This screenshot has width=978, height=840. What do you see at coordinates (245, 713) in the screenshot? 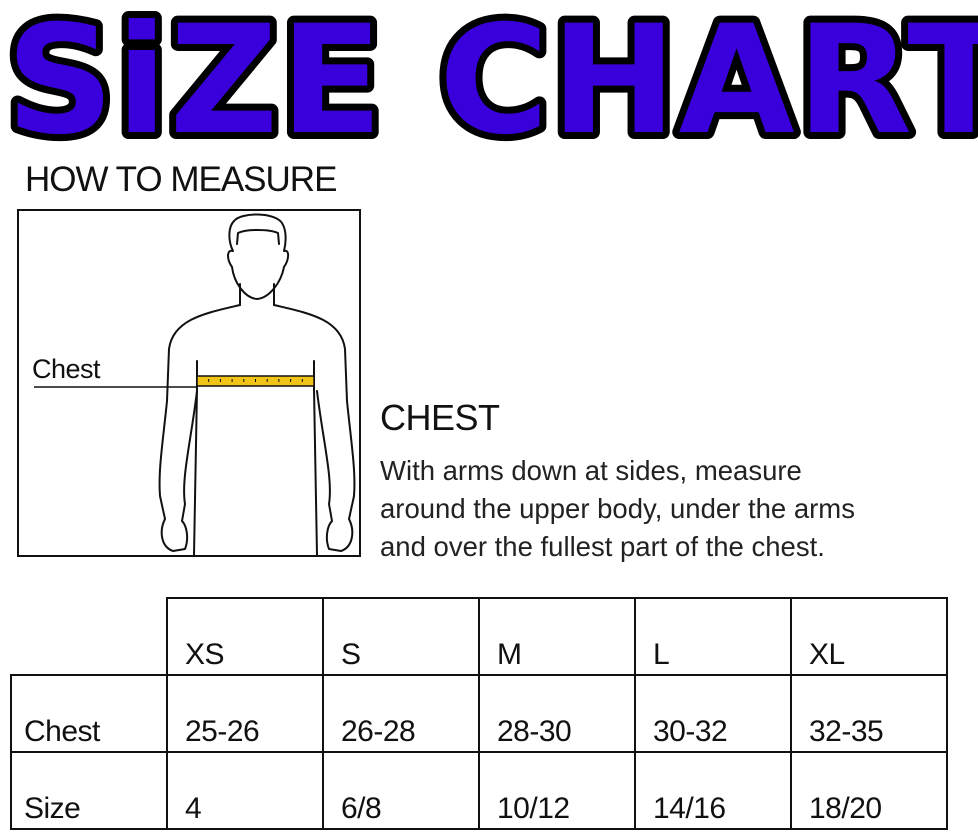
I see `table-cell: 25-26` at bounding box center [245, 713].